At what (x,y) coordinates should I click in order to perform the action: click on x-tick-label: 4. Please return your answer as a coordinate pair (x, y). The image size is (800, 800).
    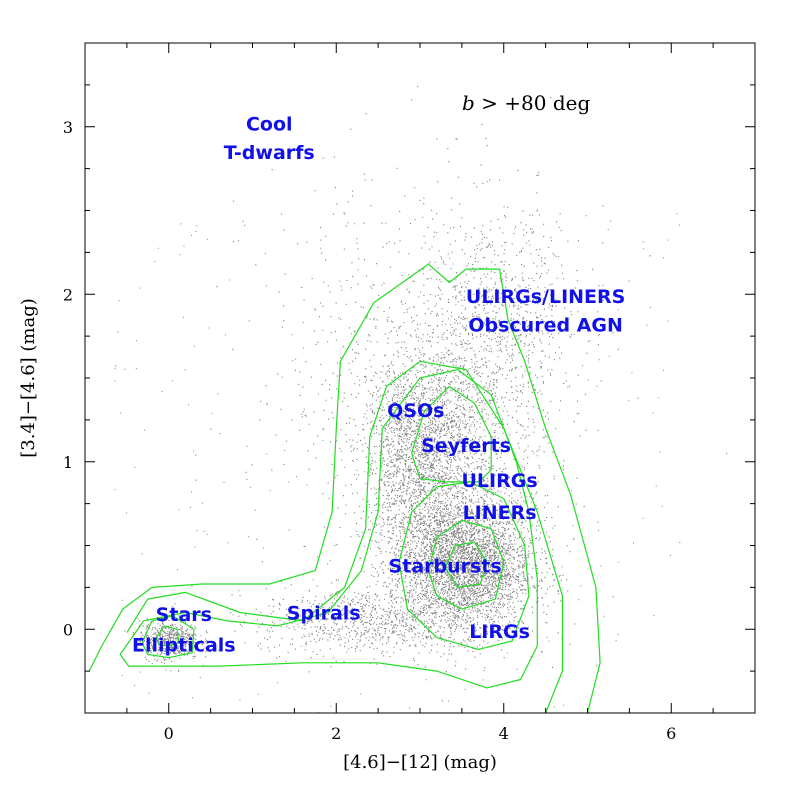
    Looking at the image, I should click on (504, 733).